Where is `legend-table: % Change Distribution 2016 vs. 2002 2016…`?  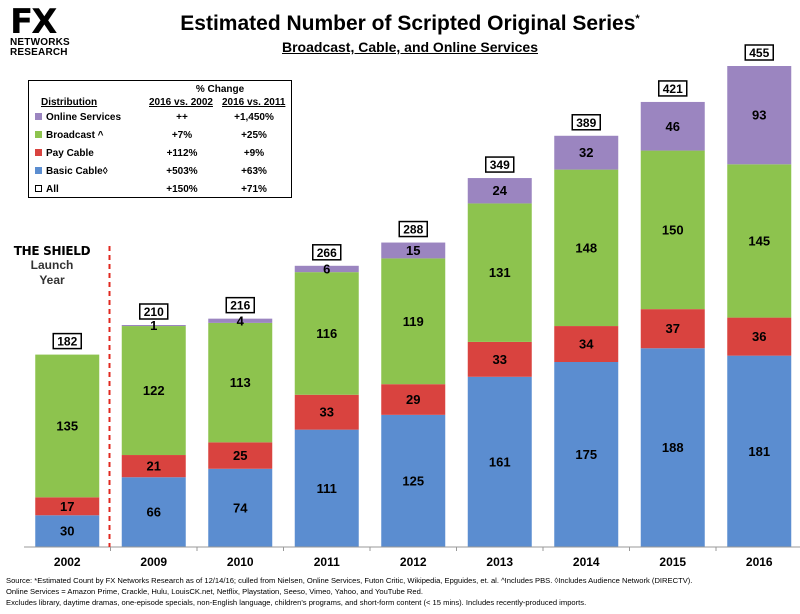
legend-table: % Change Distribution 2016 vs. 2002 2016… is located at coordinates (160, 139).